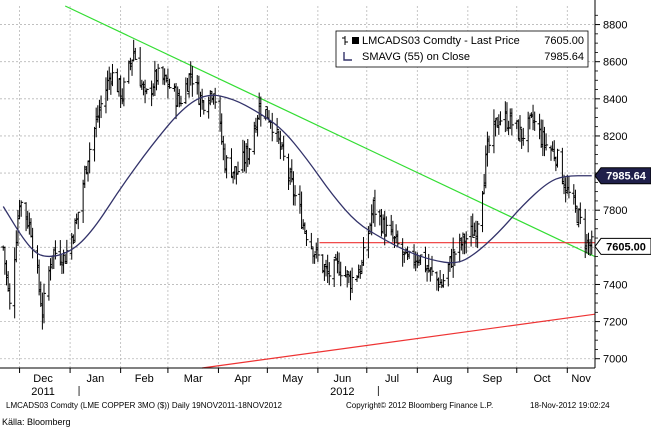 This screenshot has height=430, width=651. What do you see at coordinates (416, 57) in the screenshot?
I see `legend-entry-name: SMAVG (55) on Close` at bounding box center [416, 57].